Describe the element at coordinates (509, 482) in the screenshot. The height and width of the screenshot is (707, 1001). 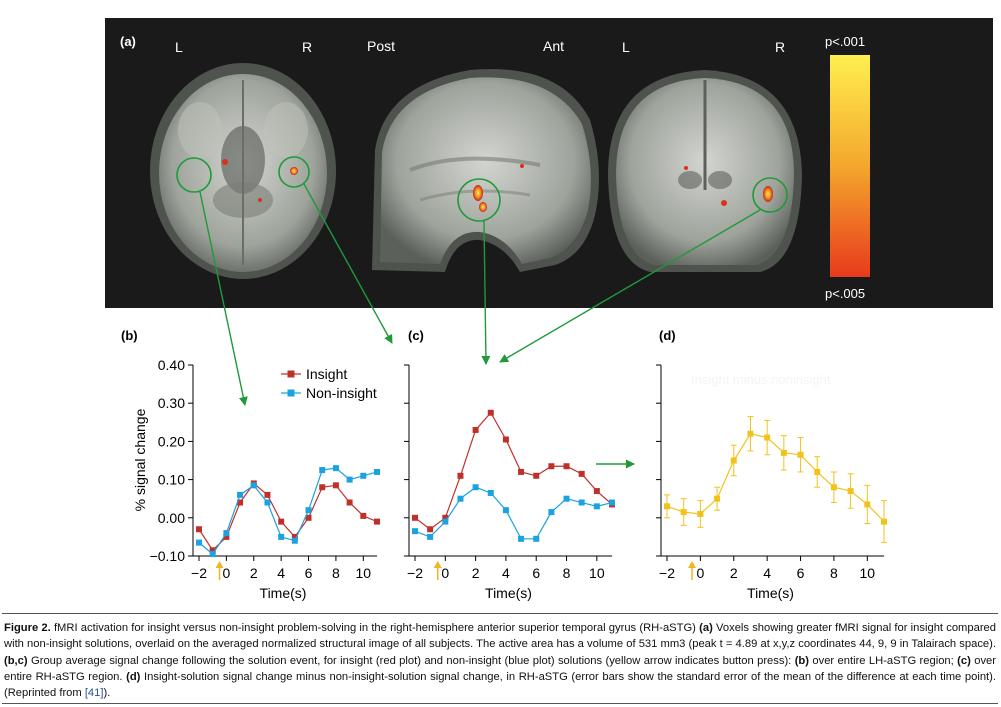
I see `chart-panel-c: −2 0 2 4 6 8 10 Time(s)` at that location.